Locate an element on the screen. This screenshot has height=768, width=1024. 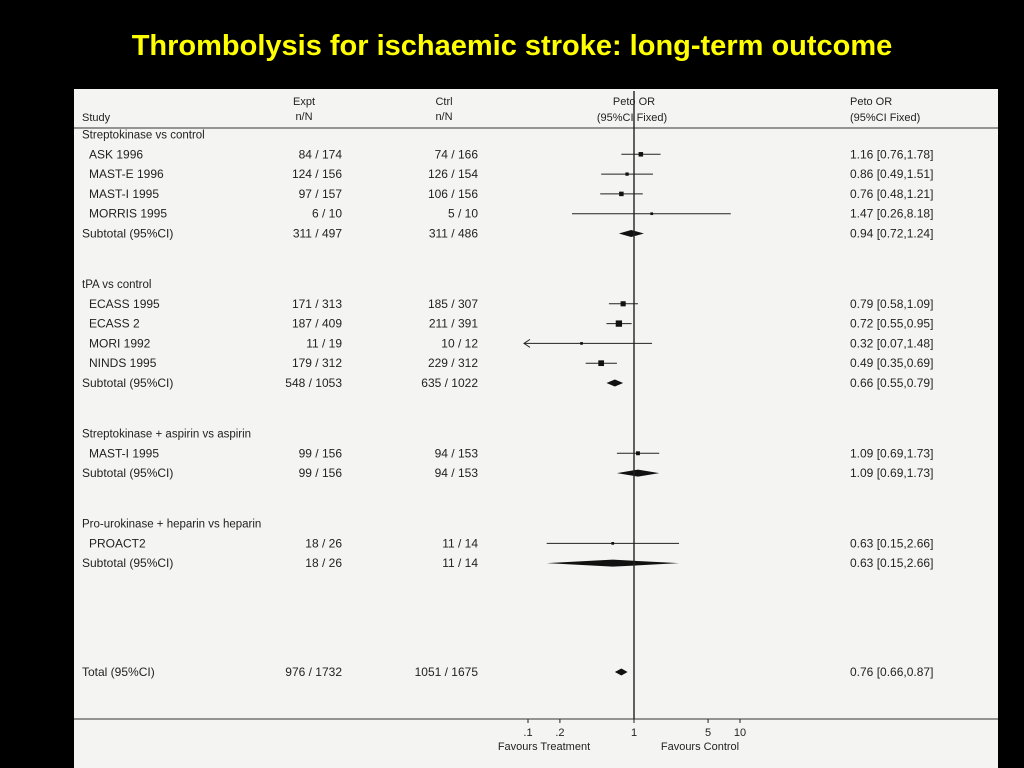
ctrl-count: 74 / 166 is located at coordinates (457, 154).